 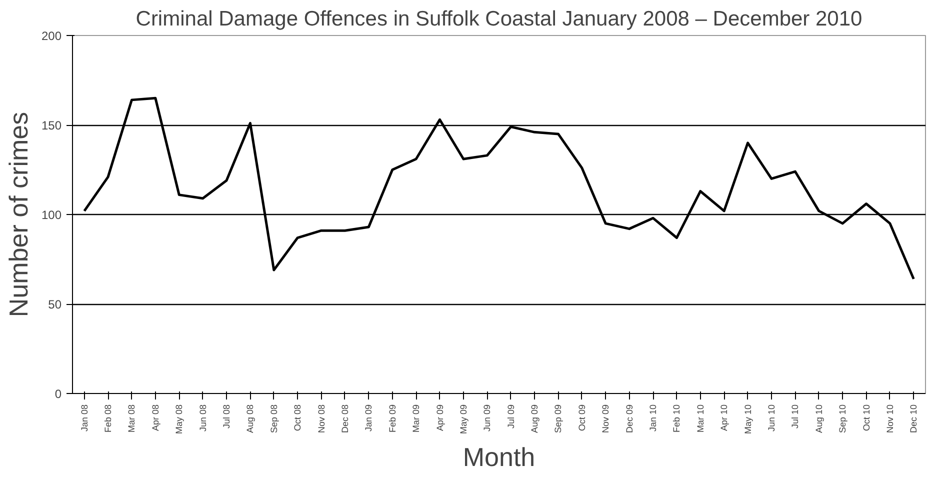 What do you see at coordinates (511, 416) in the screenshot?
I see `x-tick-label: Jul 09` at bounding box center [511, 416].